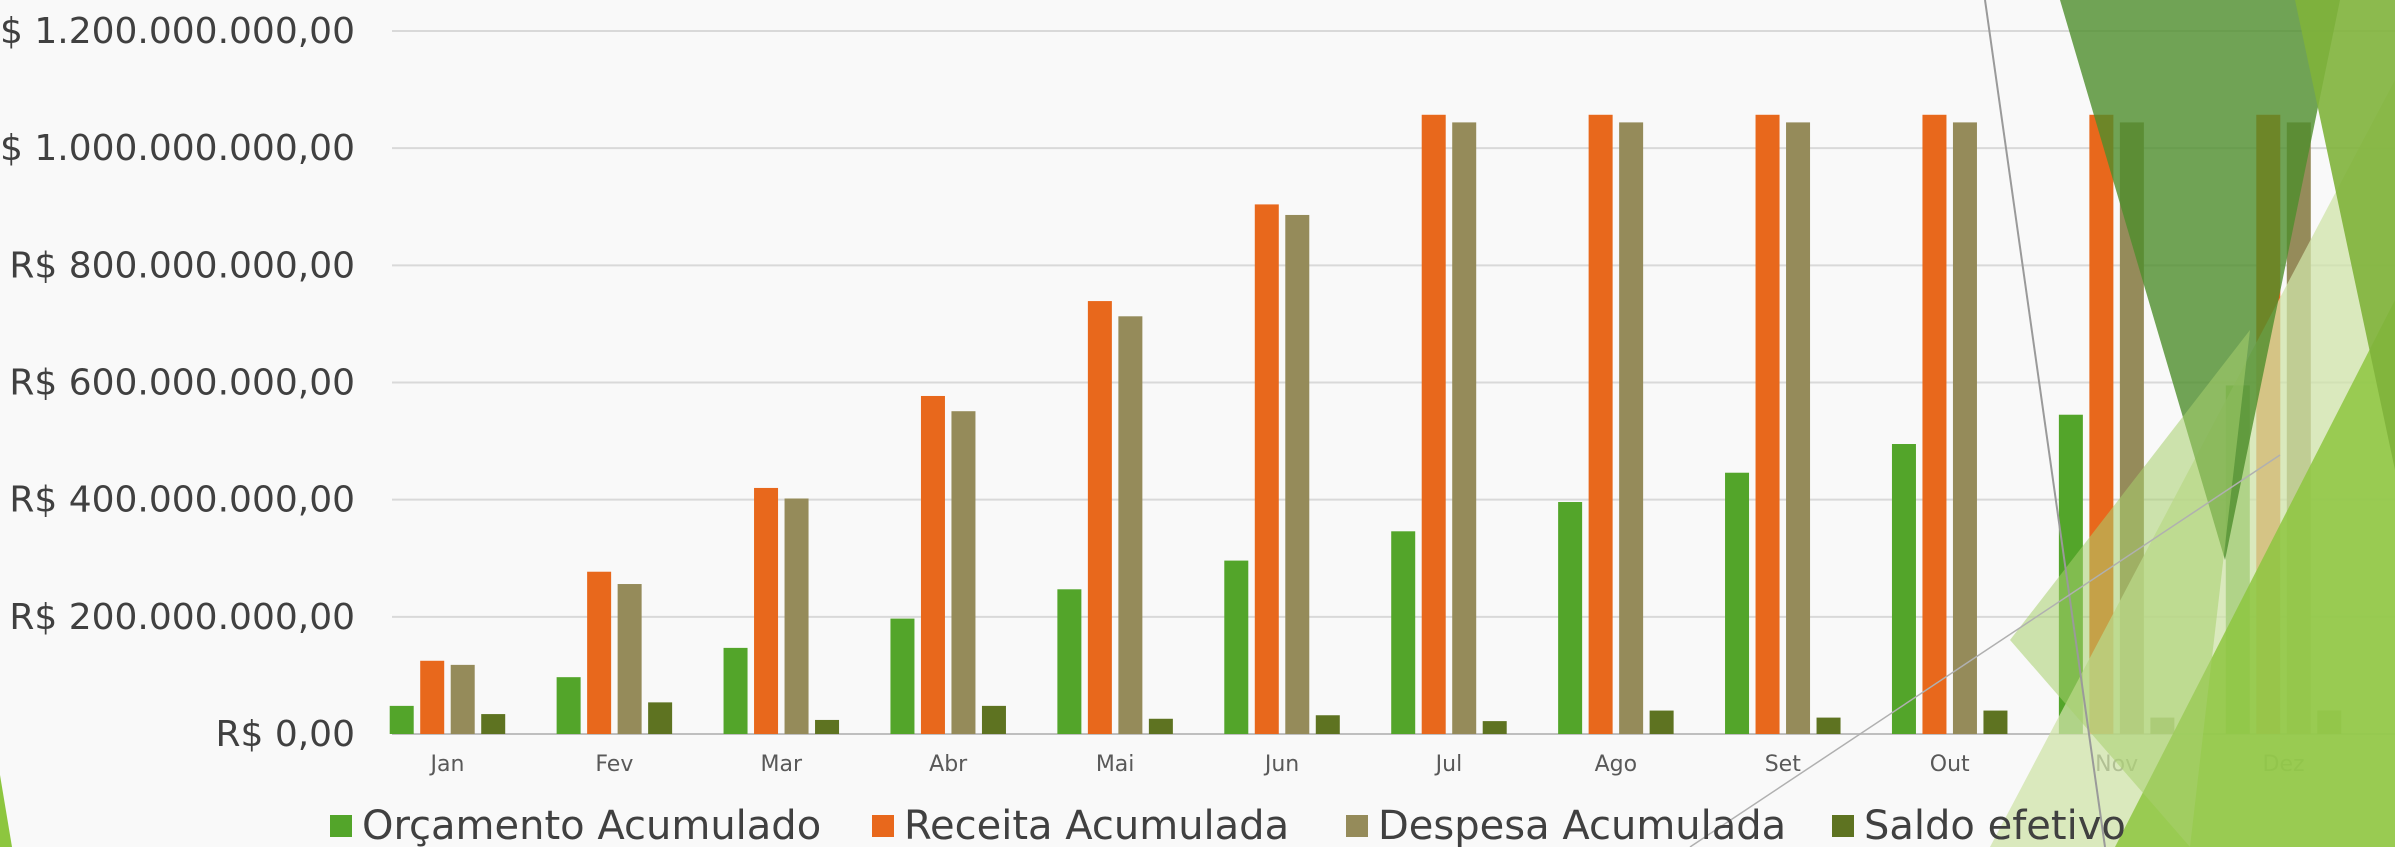 This screenshot has height=847, width=2395. Describe the element at coordinates (2130, 588) in the screenshot. I see `deco-triangle-pale` at that location.